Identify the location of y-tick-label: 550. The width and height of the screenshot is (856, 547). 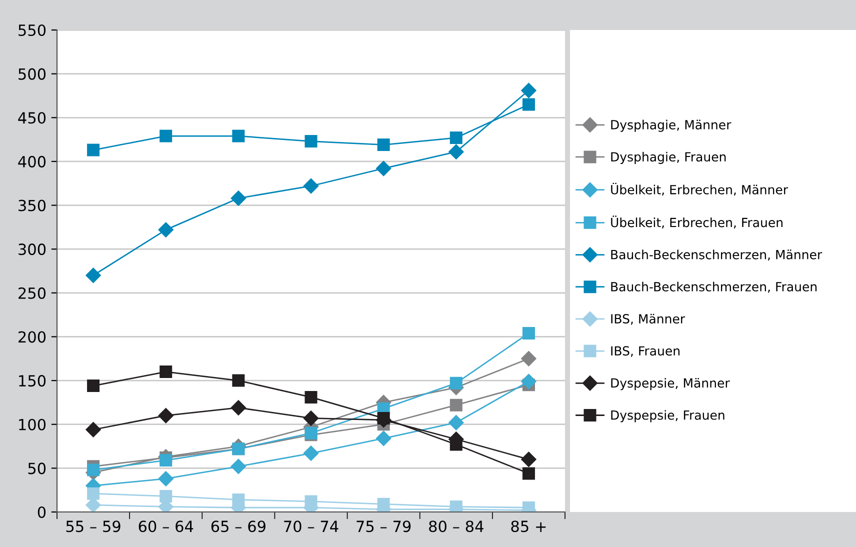
(32, 30).